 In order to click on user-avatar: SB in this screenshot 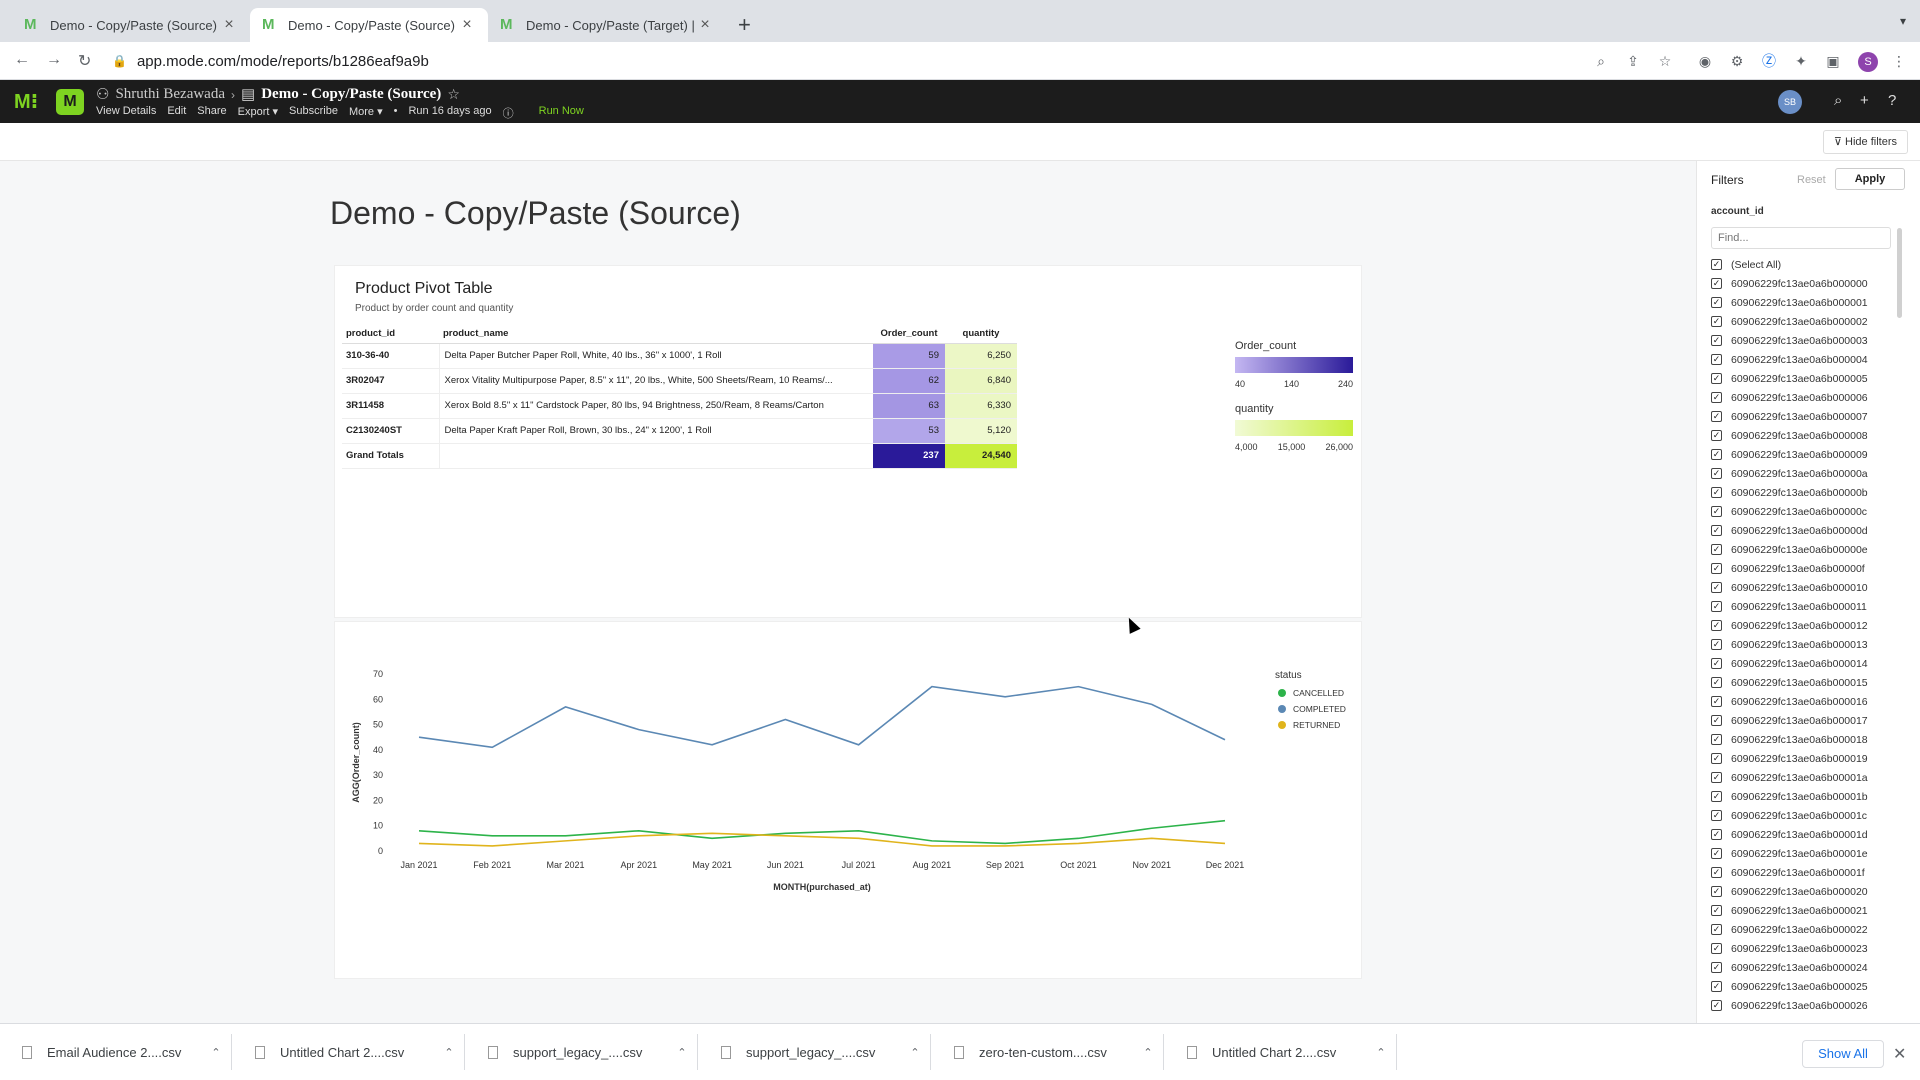, I will do `click(1790, 102)`.